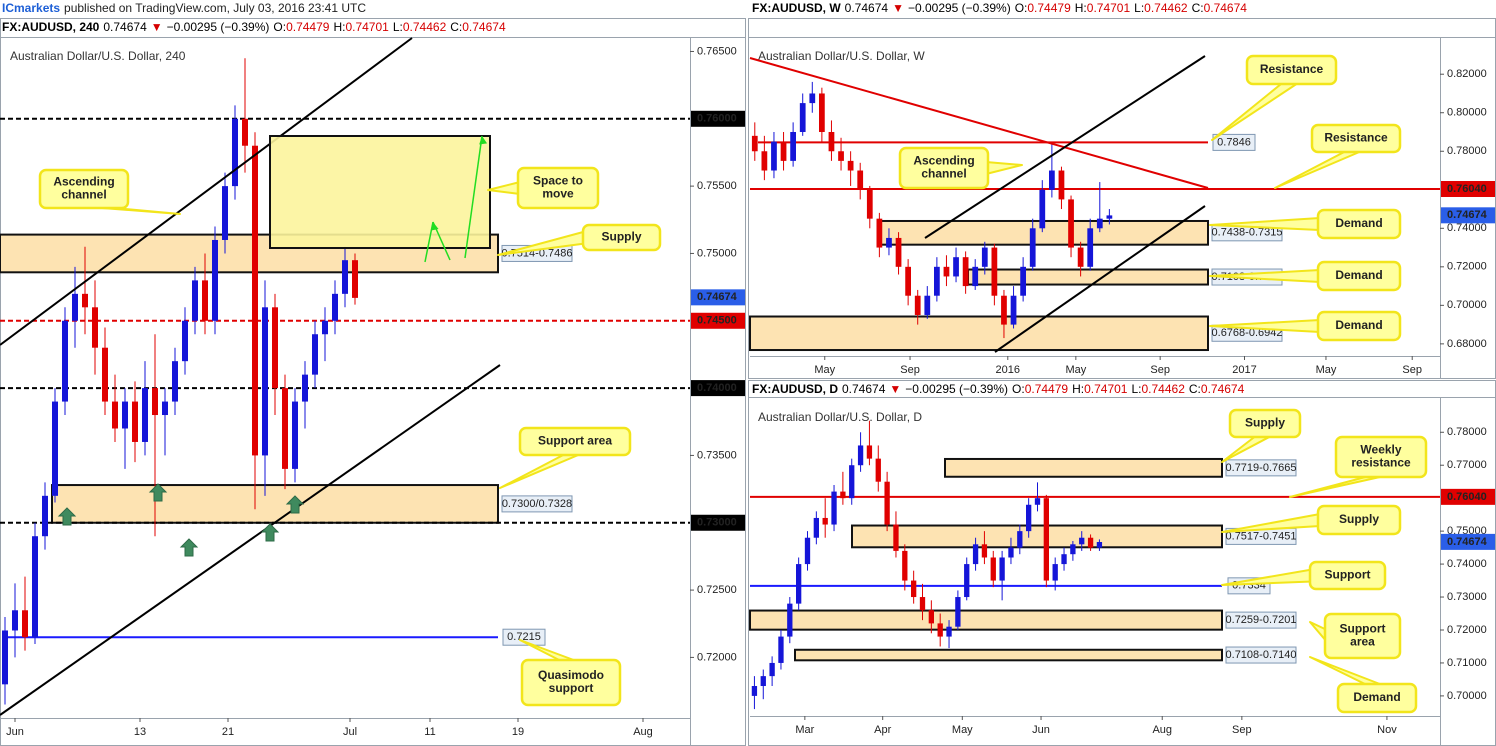  I want to click on header-part: O:, so click(279, 27).